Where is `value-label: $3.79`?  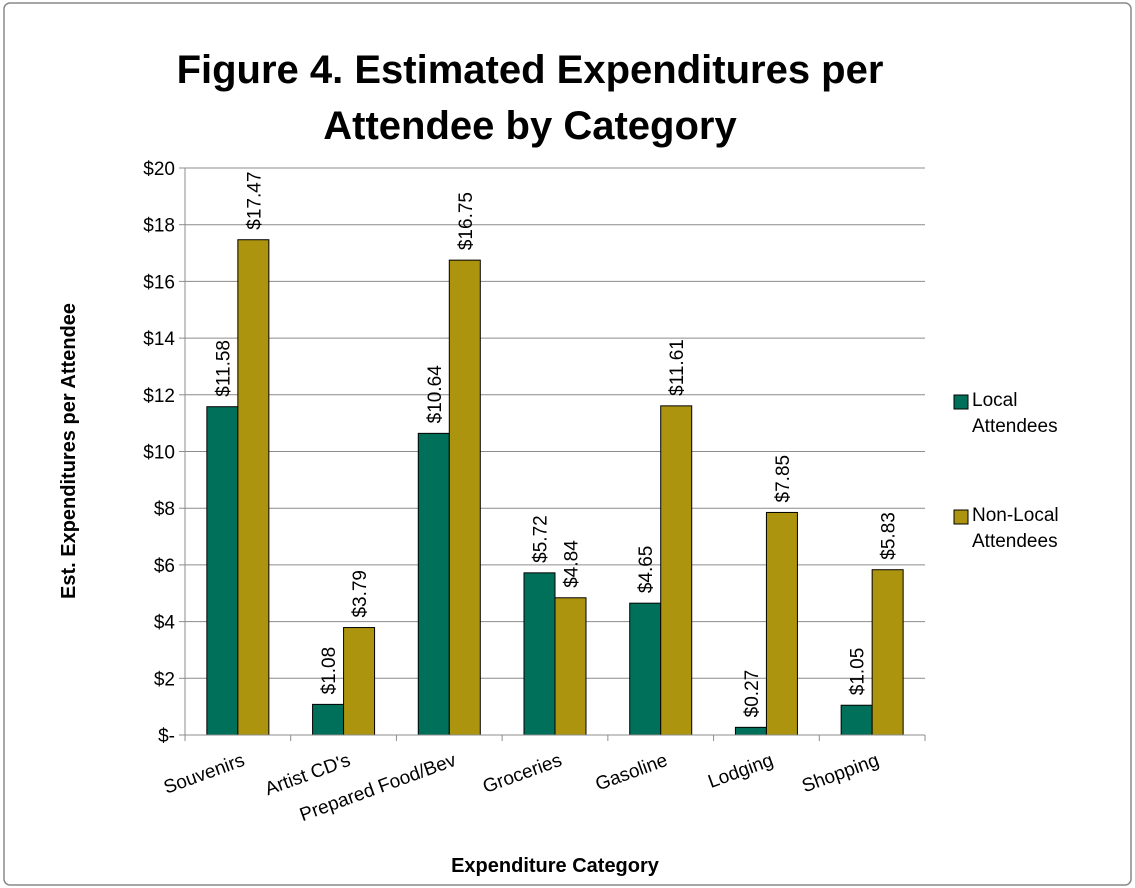
value-label: $3.79 is located at coordinates (360, 594).